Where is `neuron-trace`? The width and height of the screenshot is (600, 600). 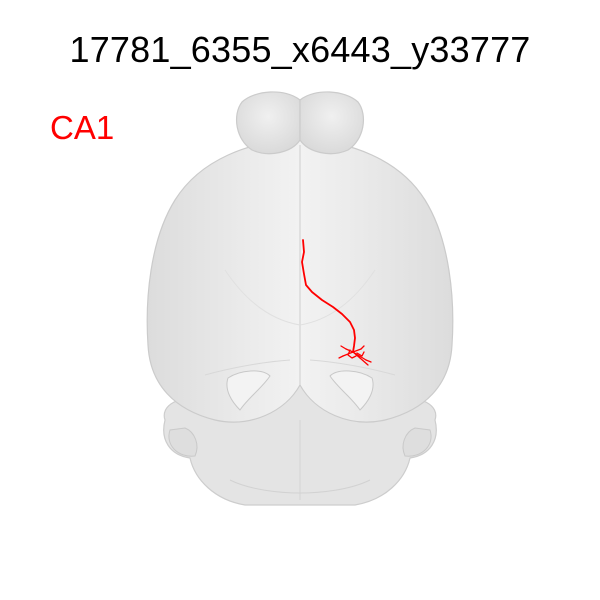 neuron-trace is located at coordinates (336, 302).